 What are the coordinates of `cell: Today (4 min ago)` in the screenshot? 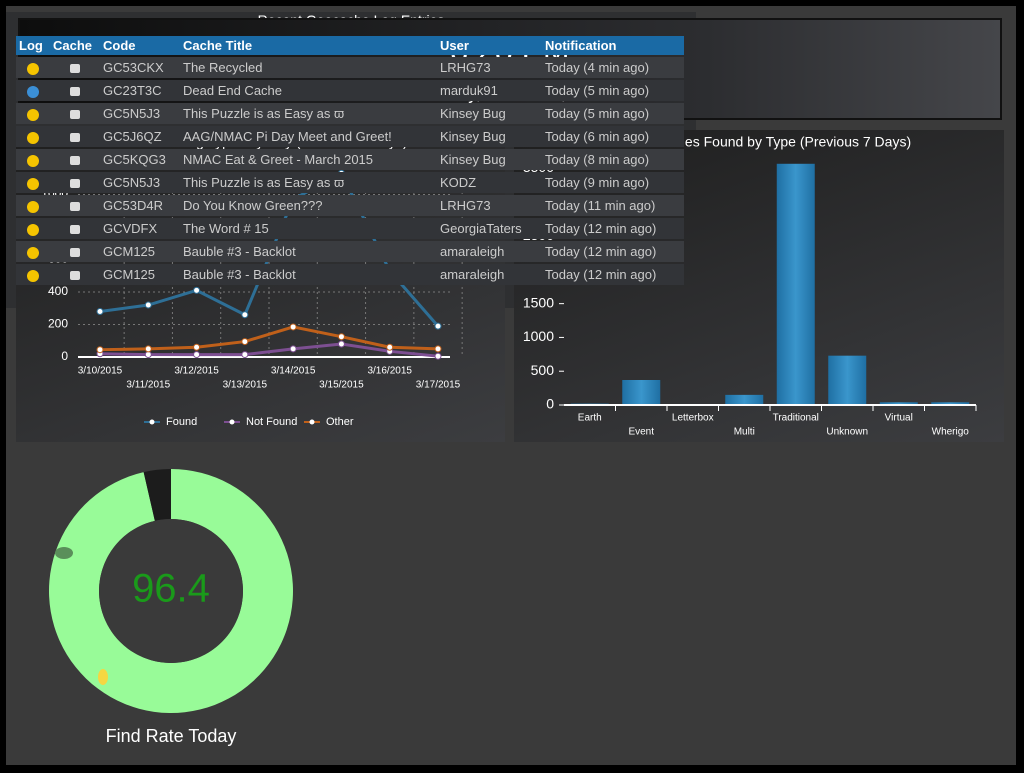 It's located at (613, 67).